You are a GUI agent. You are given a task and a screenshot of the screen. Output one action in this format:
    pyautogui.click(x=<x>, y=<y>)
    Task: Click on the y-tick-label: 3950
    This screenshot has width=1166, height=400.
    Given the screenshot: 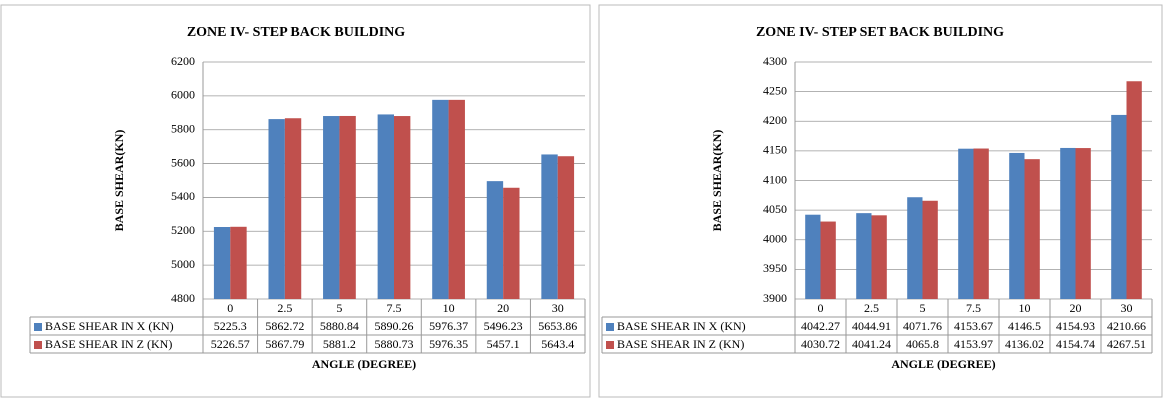 What is the action you would take?
    pyautogui.click(x=775, y=268)
    